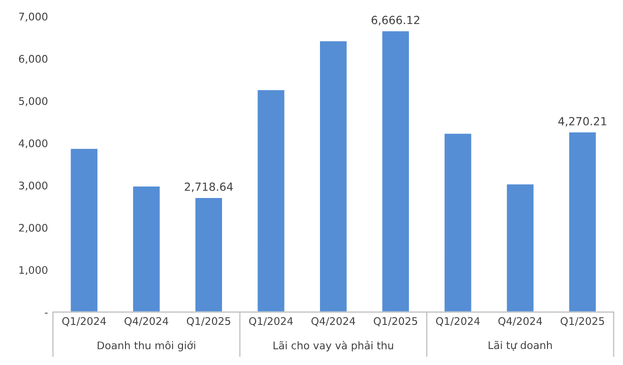  What do you see at coordinates (520, 345) in the screenshot?
I see `text: Lãi tự doanh` at bounding box center [520, 345].